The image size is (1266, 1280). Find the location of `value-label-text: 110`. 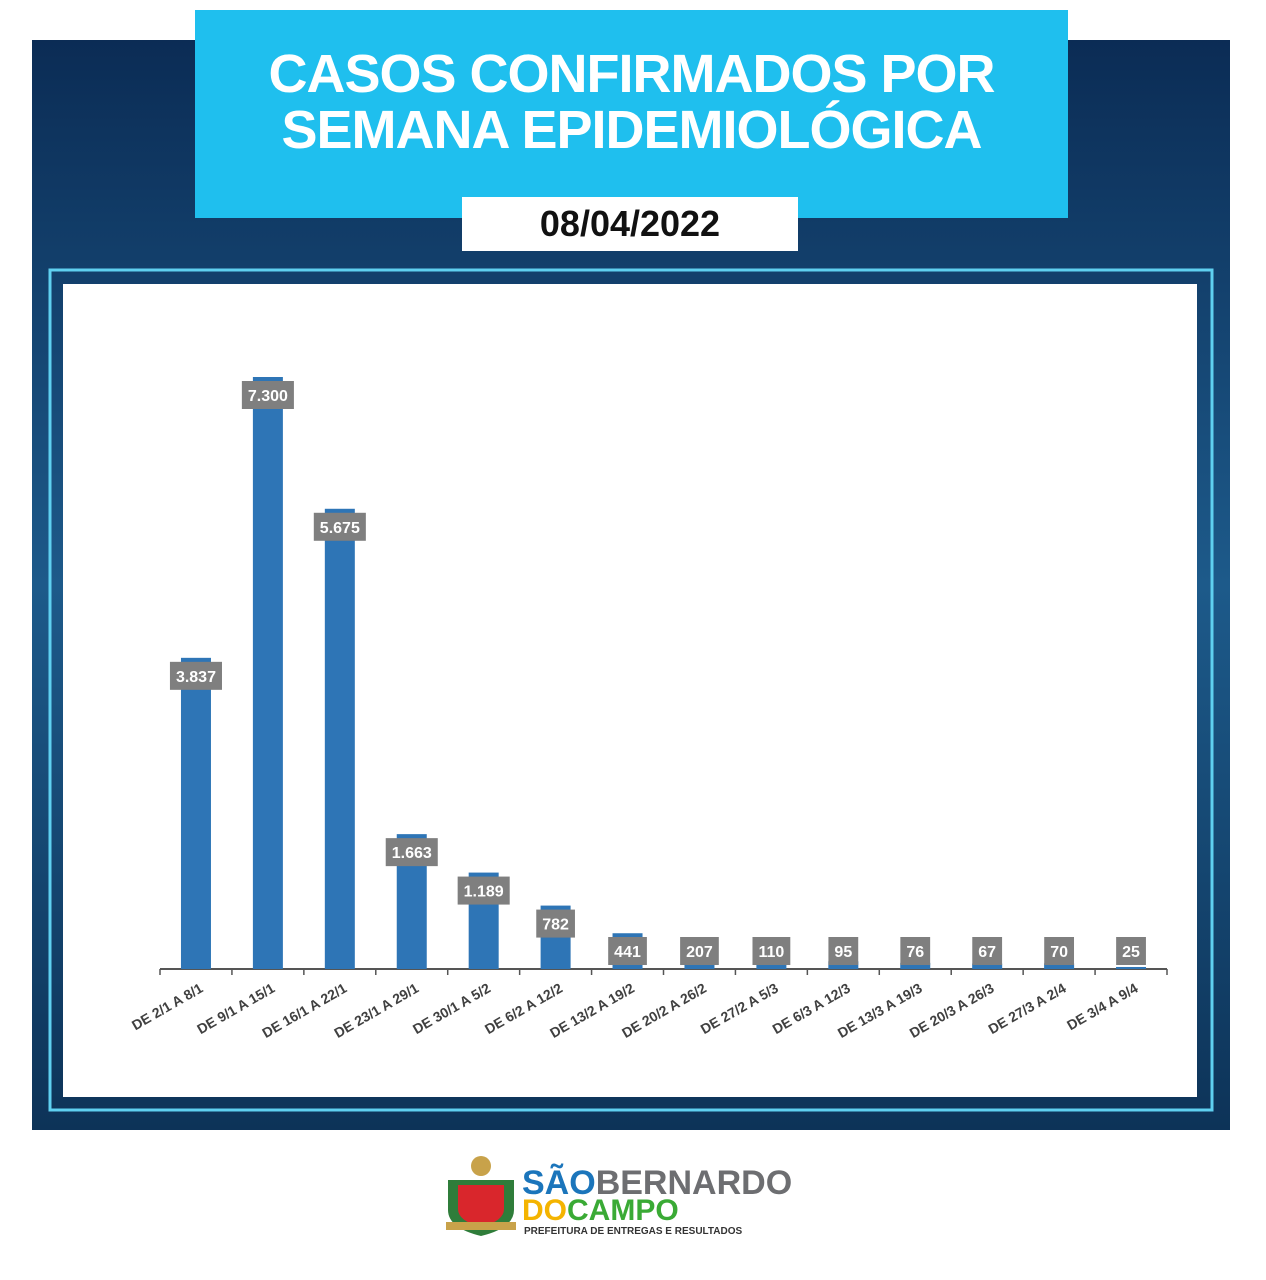

value-label-text: 110 is located at coordinates (771, 952).